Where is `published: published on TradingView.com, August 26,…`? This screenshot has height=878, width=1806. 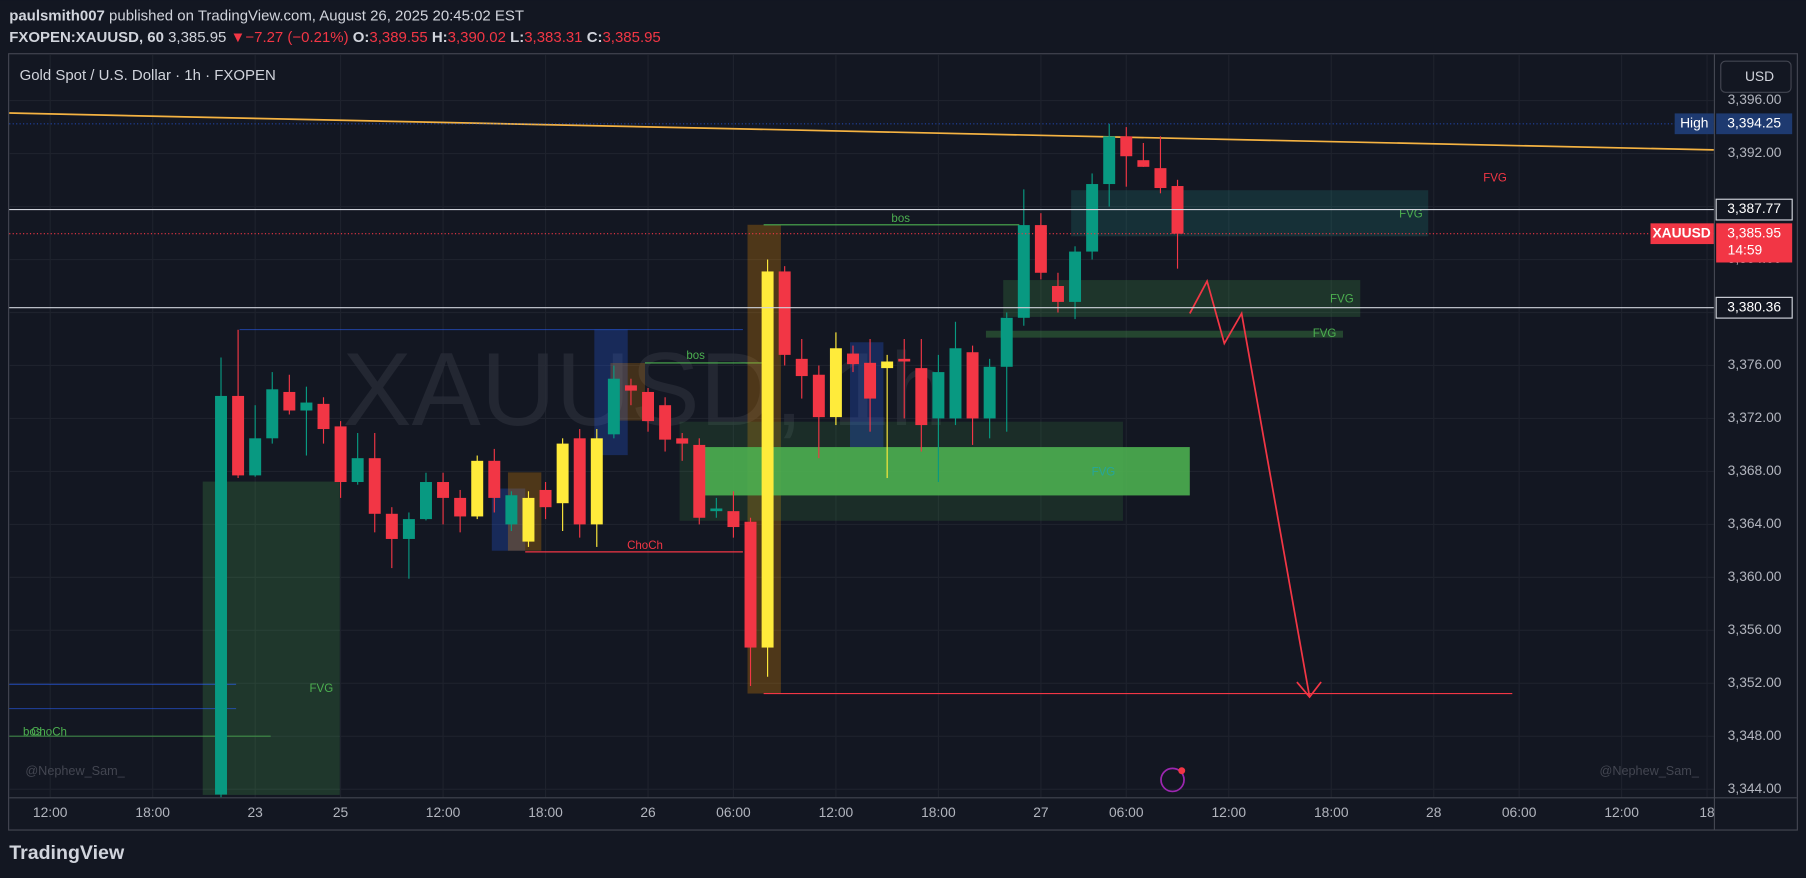 published: published on TradingView.com, August 26,… is located at coordinates (316, 15).